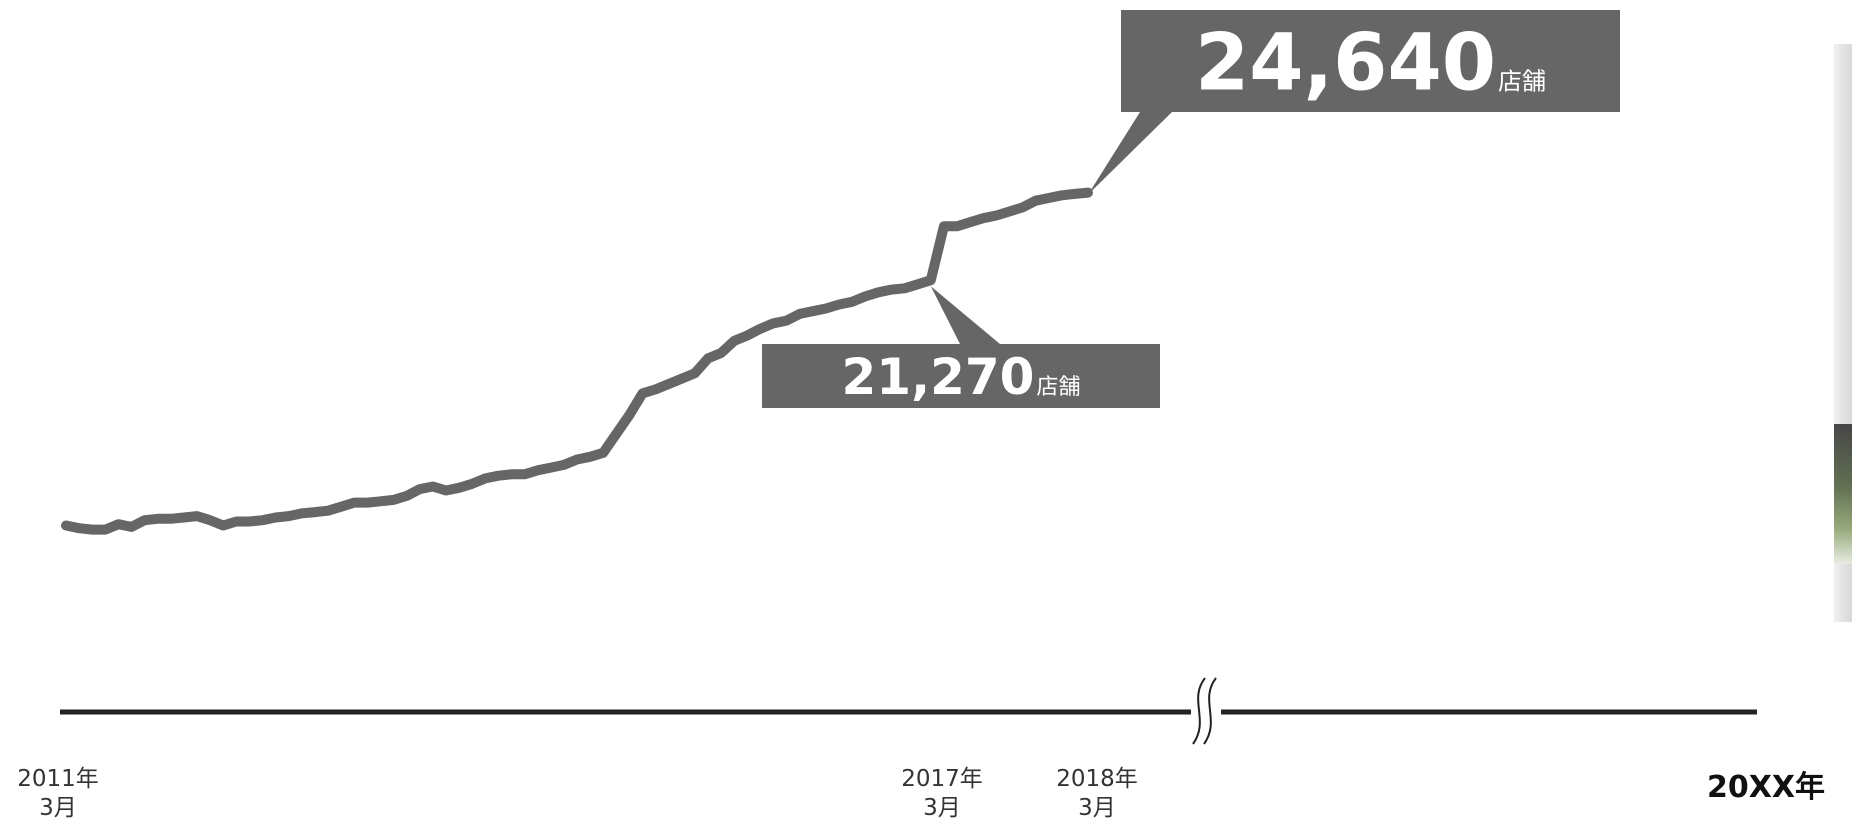 The image size is (1852, 822). What do you see at coordinates (1097, 779) in the screenshot?
I see `x-tick-2-year: 2018年` at bounding box center [1097, 779].